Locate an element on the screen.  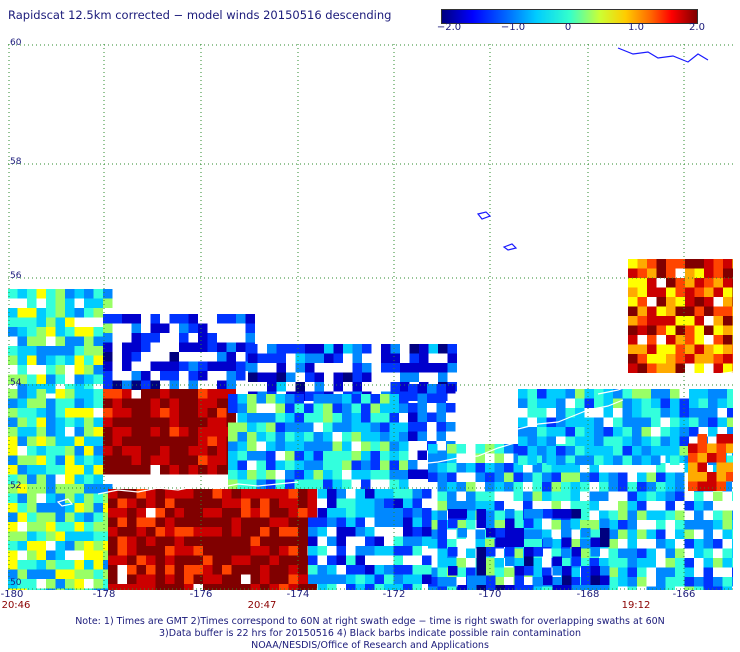
lon-label-174: -174 is located at coordinates (298, 594).